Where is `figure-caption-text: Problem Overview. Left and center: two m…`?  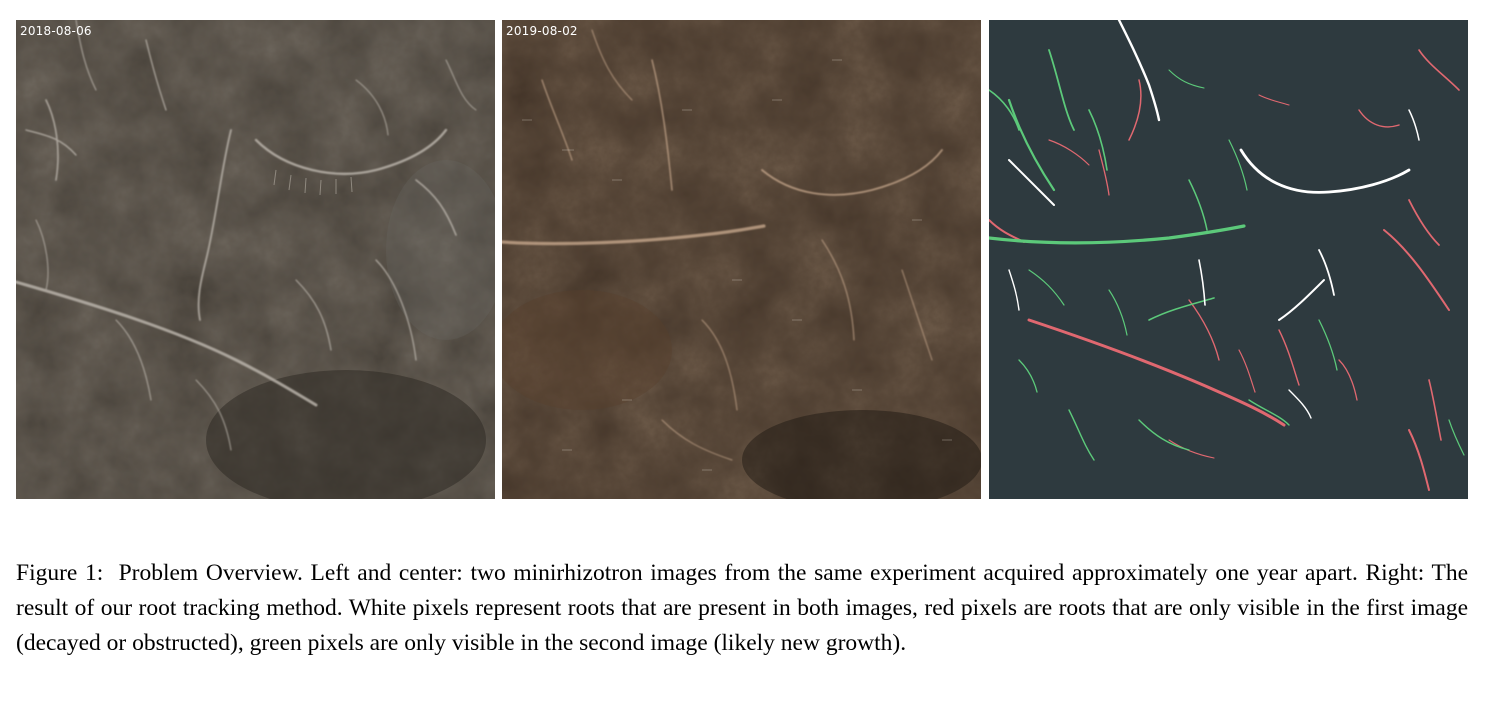
figure-caption-text: Problem Overview. Left and center: two m… is located at coordinates (742, 608).